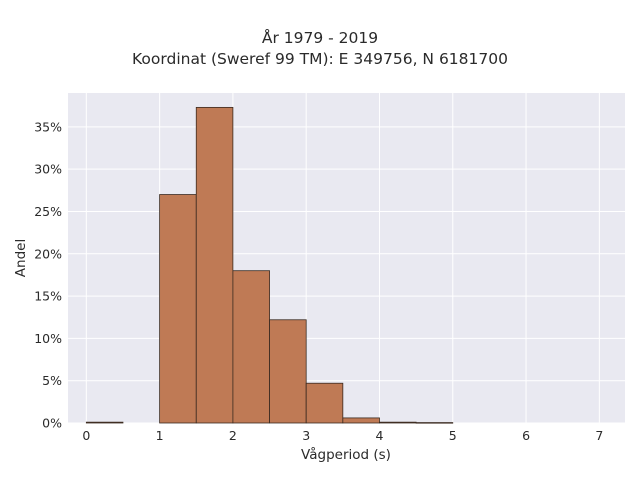 This screenshot has width=640, height=480. I want to click on x-tick-label: 5, so click(453, 435).